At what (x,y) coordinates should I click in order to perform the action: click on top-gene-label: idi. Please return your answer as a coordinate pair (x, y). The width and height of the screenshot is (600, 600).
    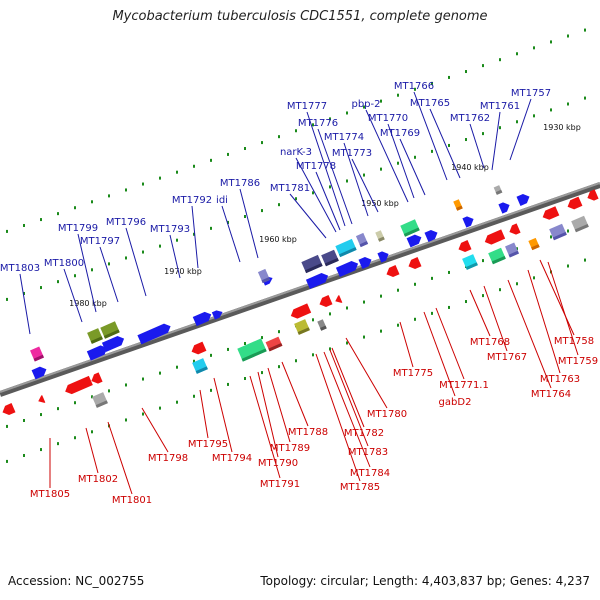
    Looking at the image, I should click on (222, 200).